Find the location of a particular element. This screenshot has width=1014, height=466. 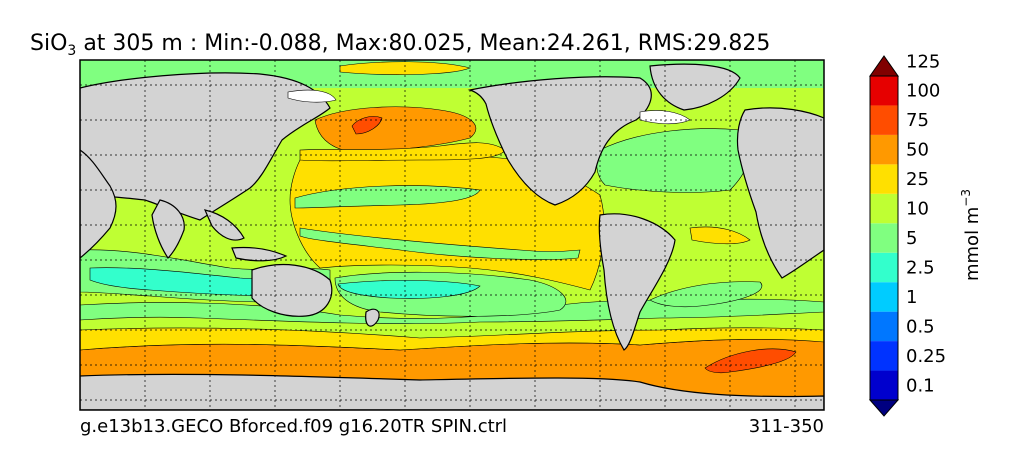

colorbar-tick-label: 0.5 is located at coordinates (920, 326).